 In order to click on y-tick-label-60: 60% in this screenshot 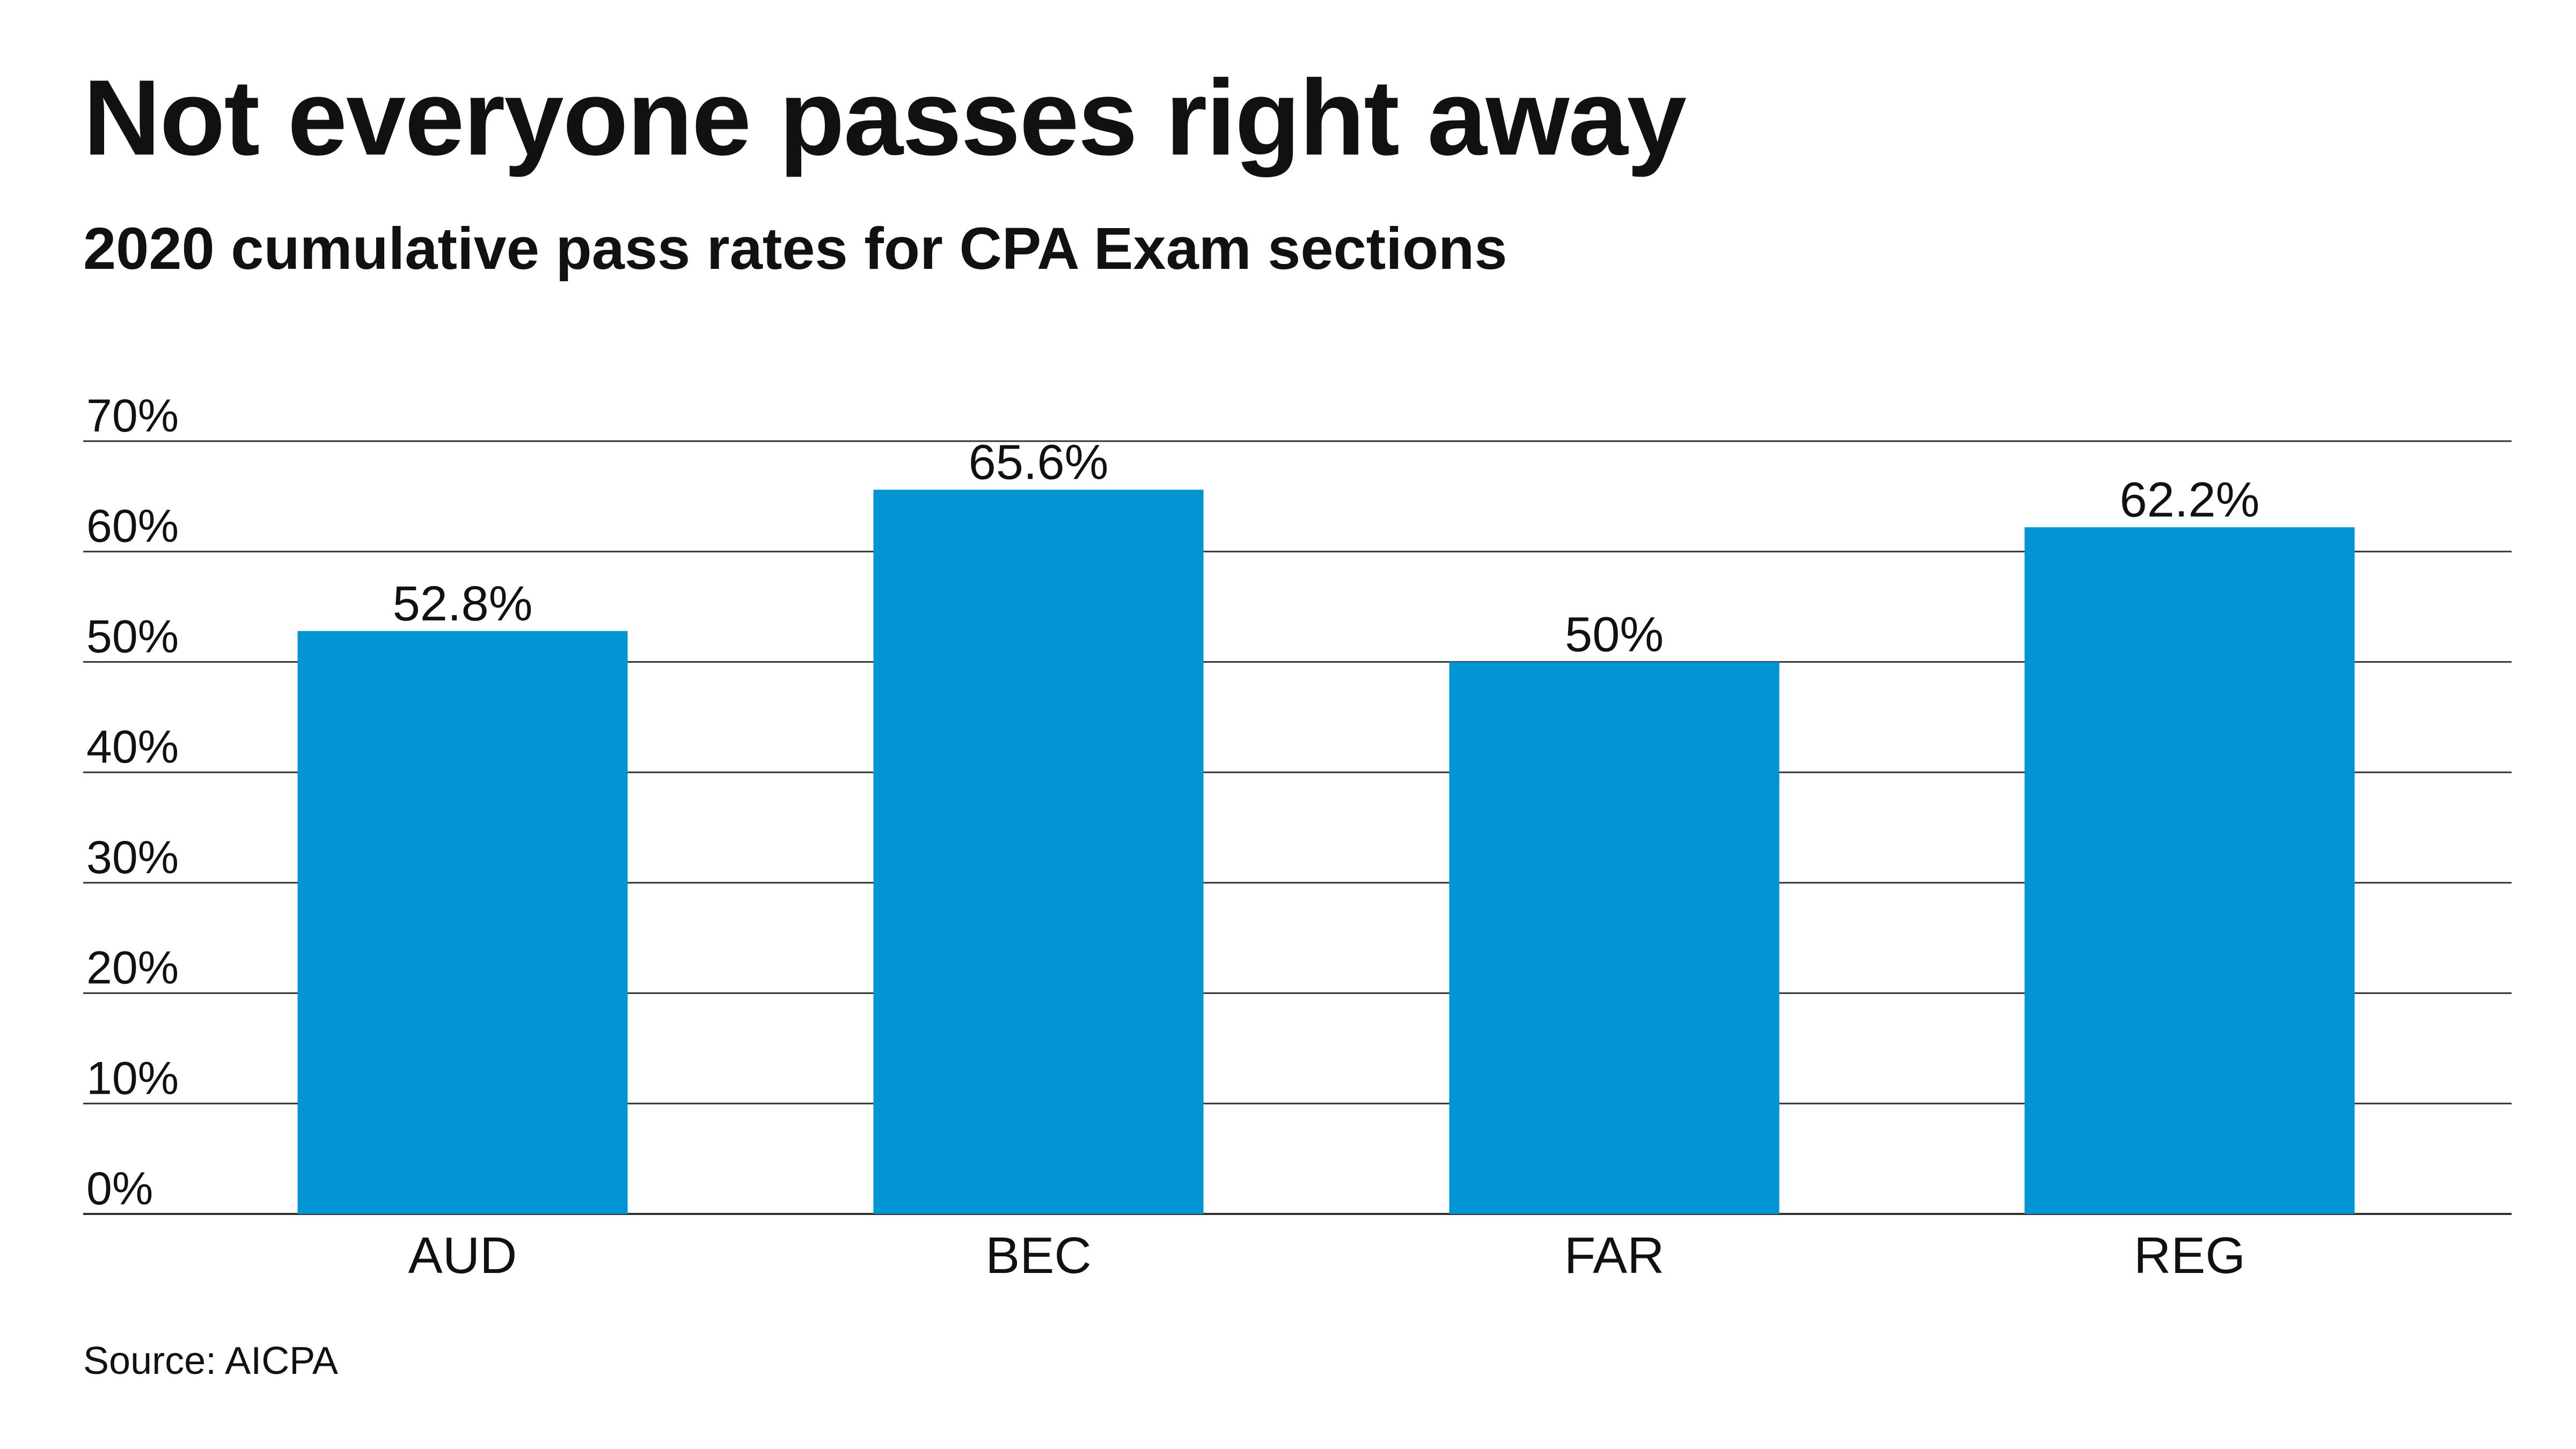, I will do `click(132, 526)`.